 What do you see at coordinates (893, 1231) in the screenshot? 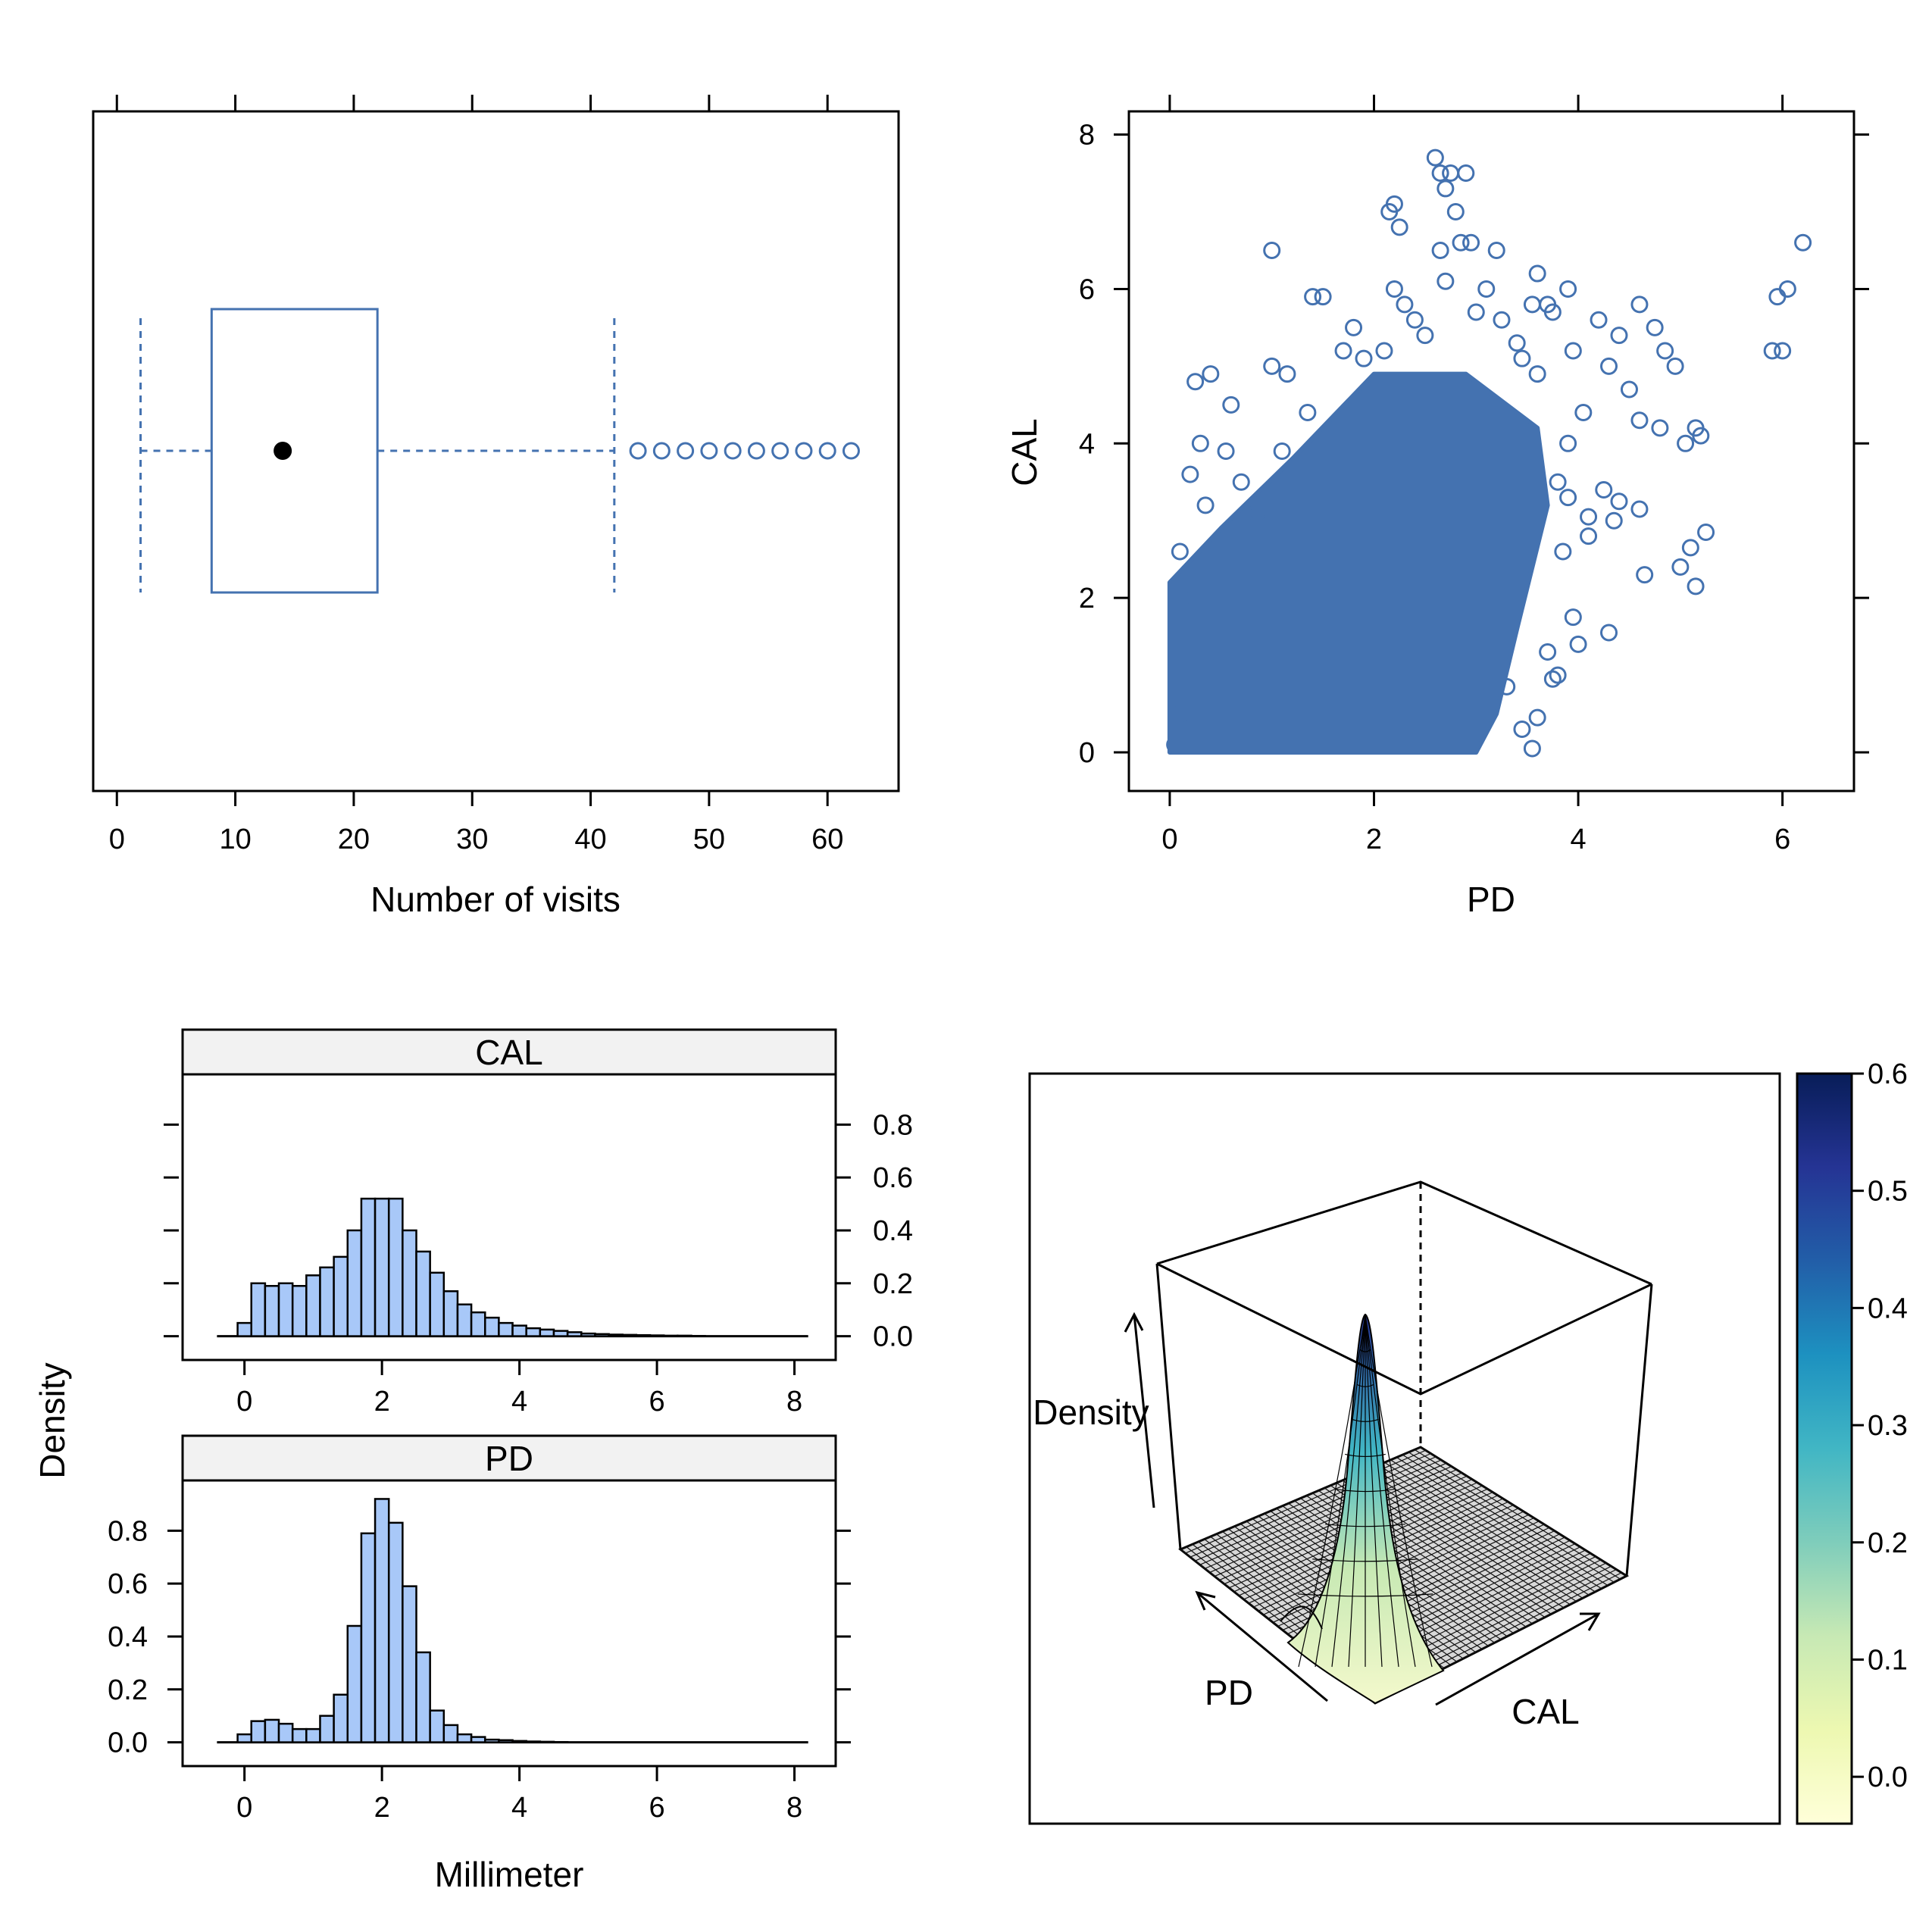
I see `y-tick-label: 0.4` at bounding box center [893, 1231].